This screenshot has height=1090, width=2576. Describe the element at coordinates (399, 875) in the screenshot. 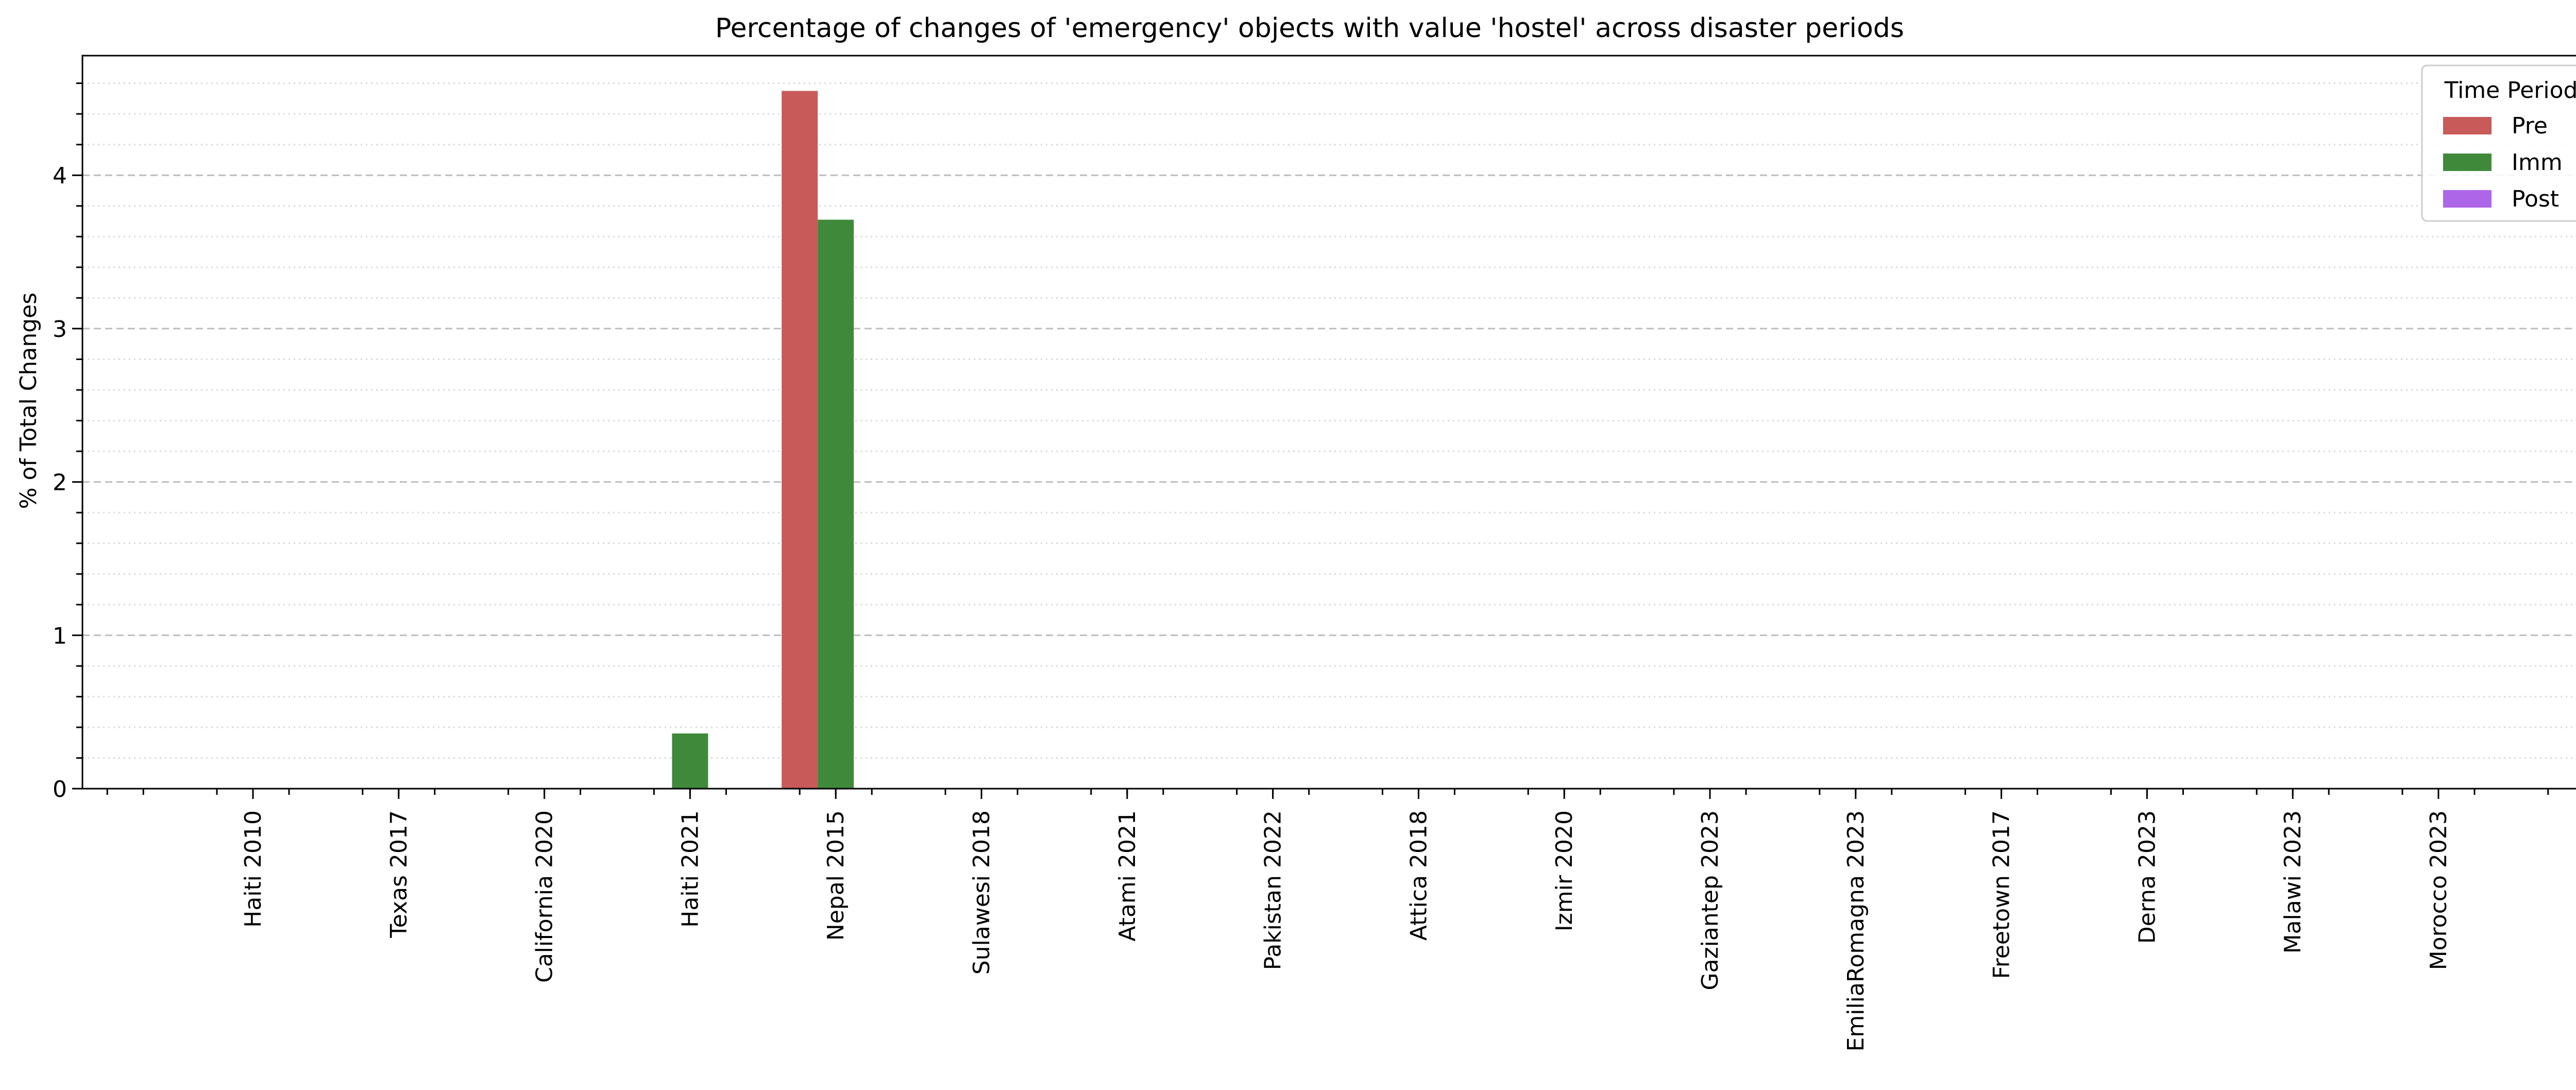

I see `x-tick-label: Texas 2017` at that location.